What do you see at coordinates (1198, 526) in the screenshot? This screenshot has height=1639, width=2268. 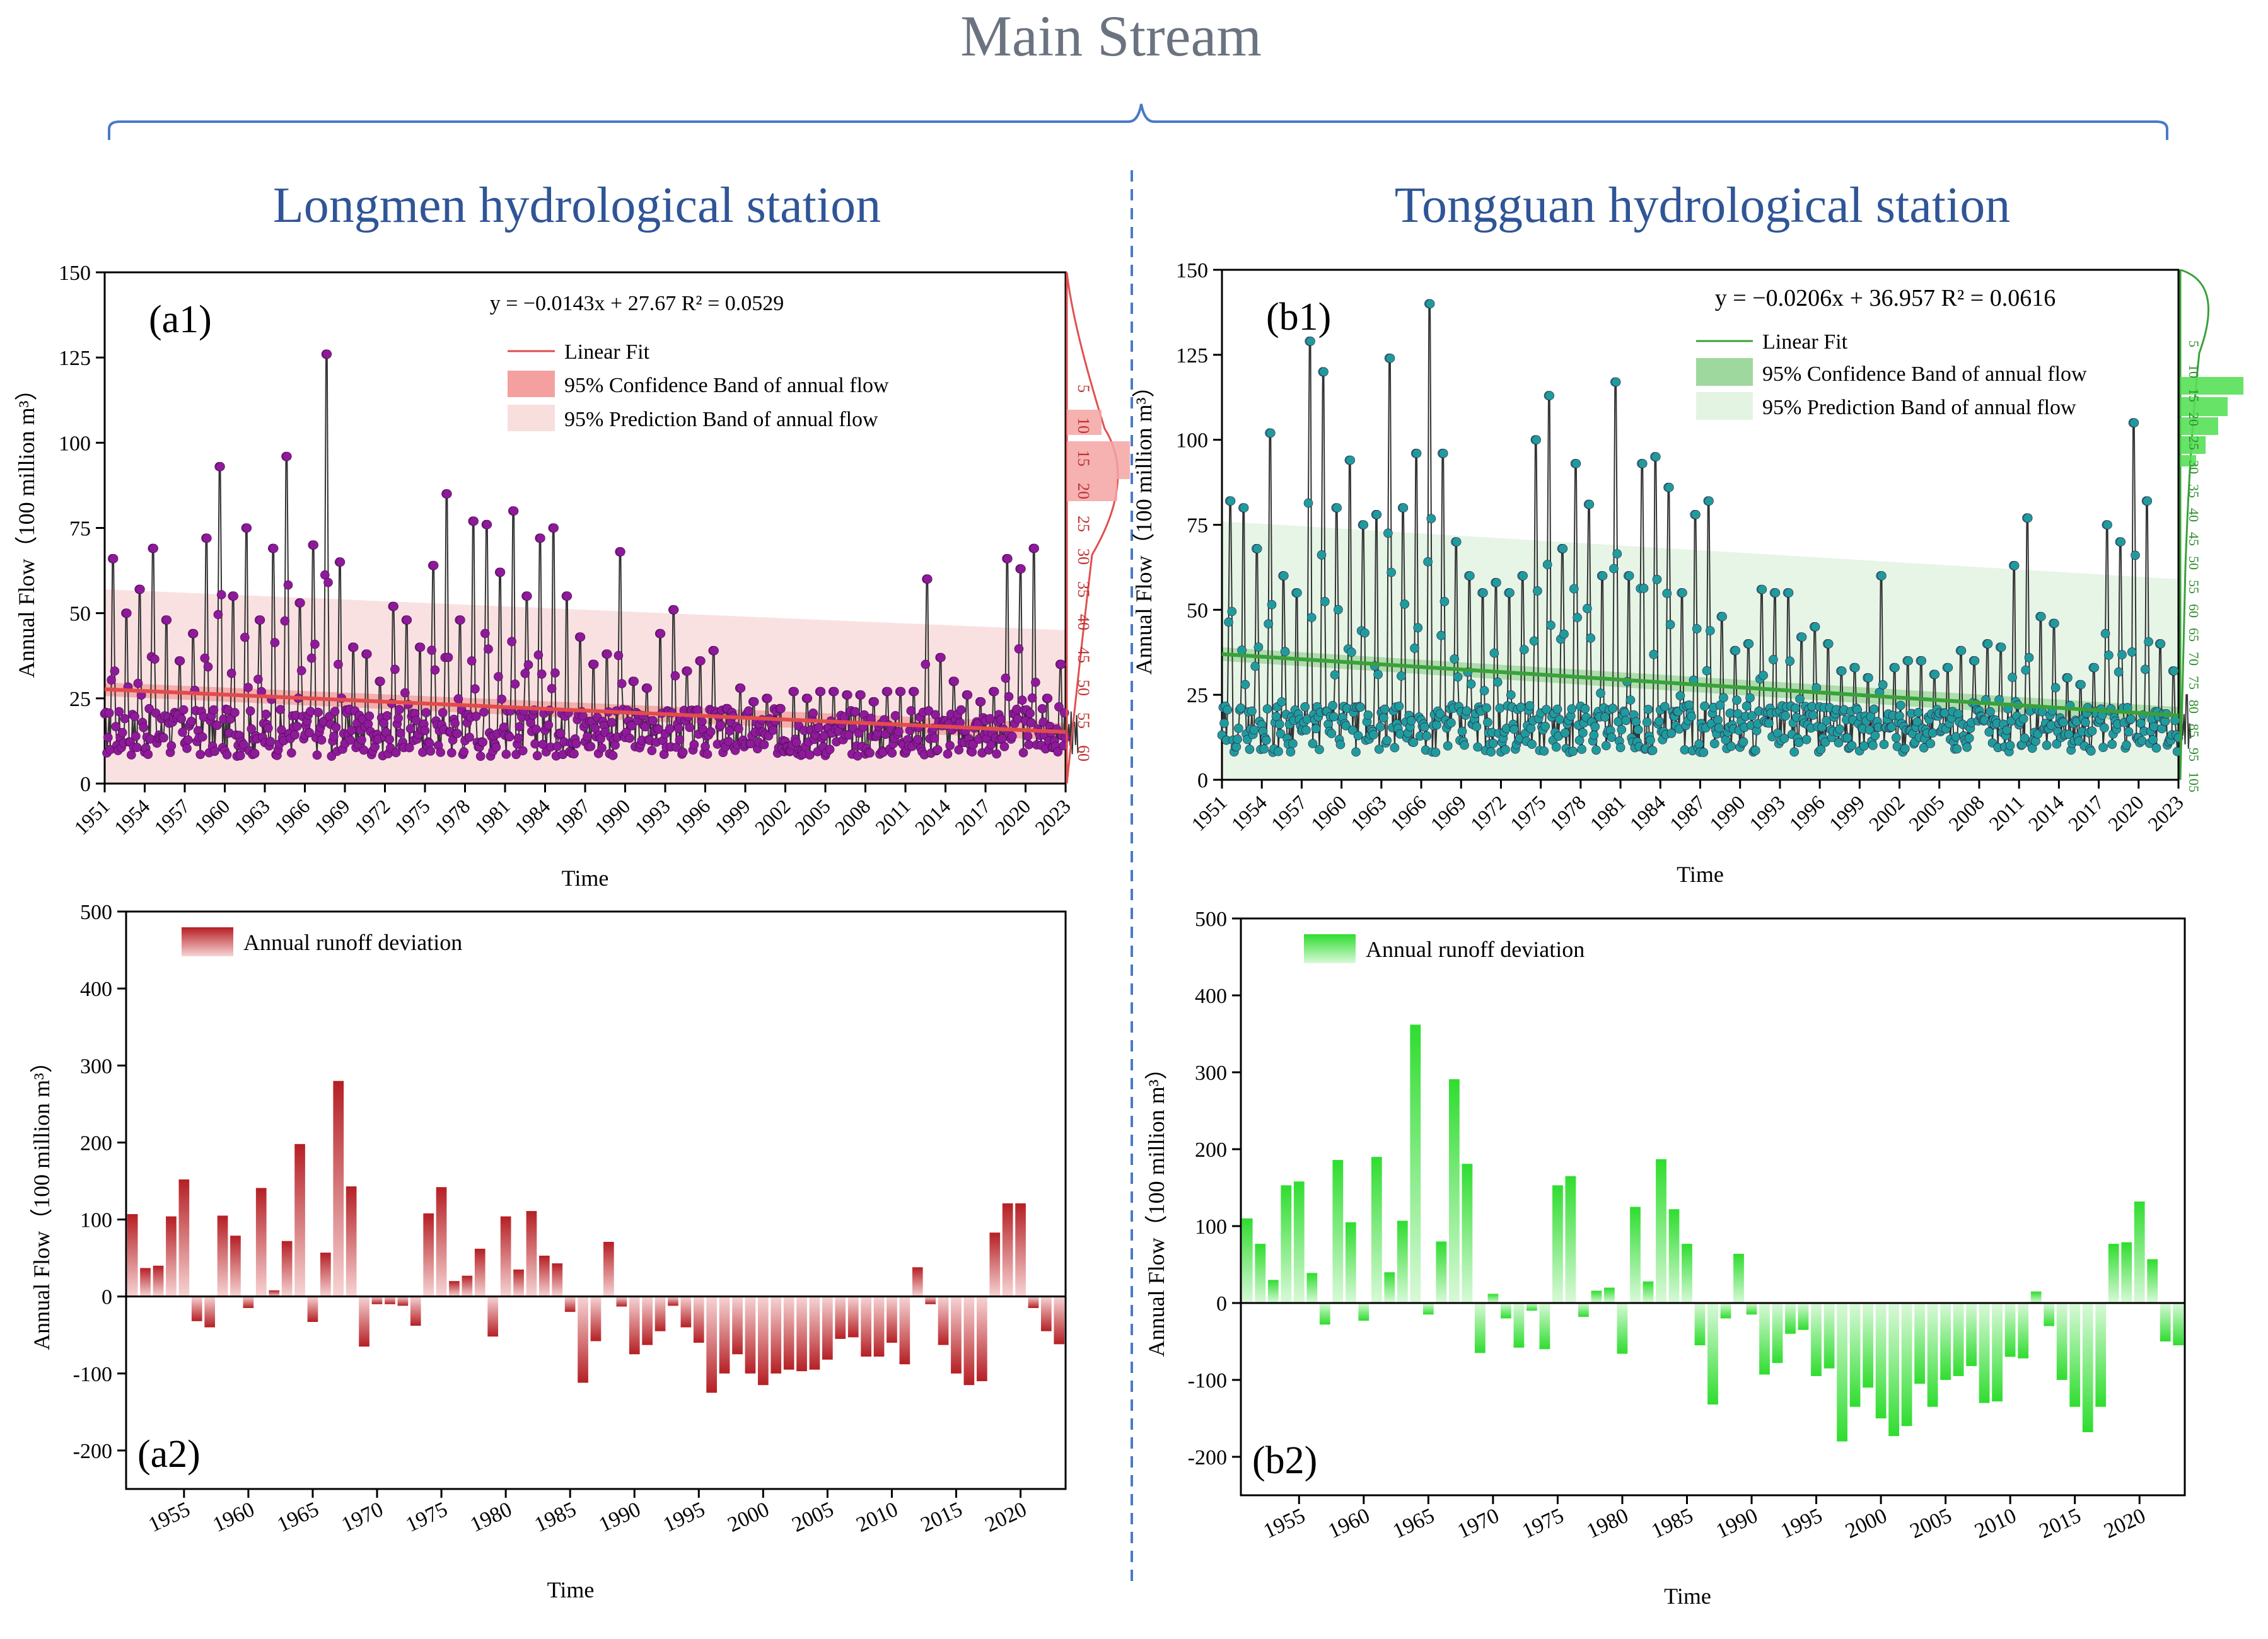 I see `y-tick-label: 75` at bounding box center [1198, 526].